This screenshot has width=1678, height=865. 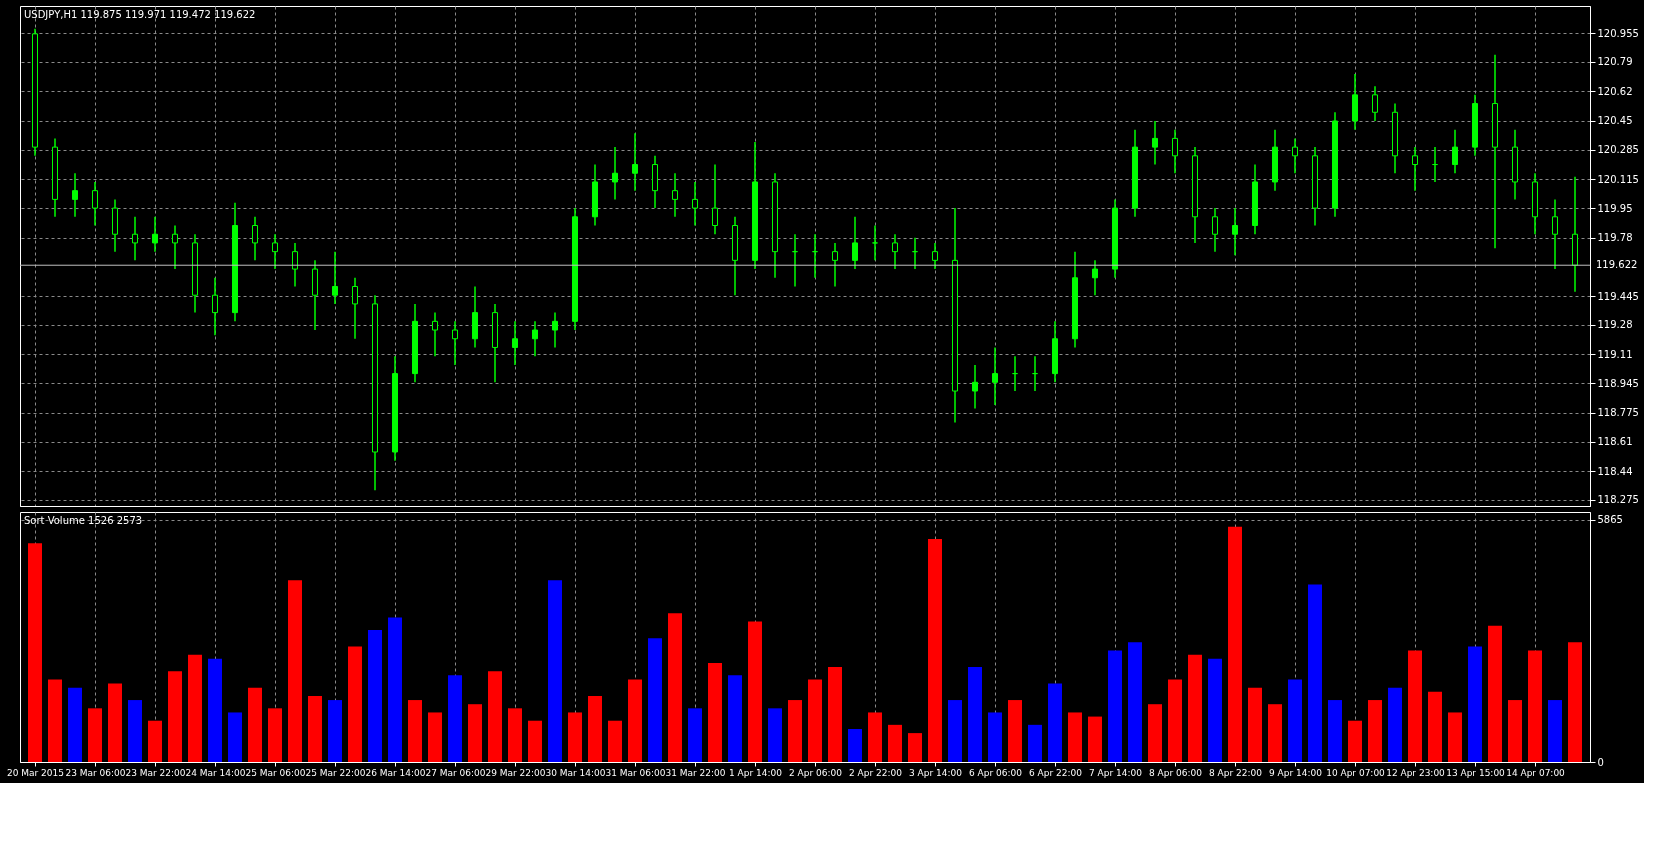 I want to click on x-tick-label: 25 Mar 06:00, so click(x=275, y=772).